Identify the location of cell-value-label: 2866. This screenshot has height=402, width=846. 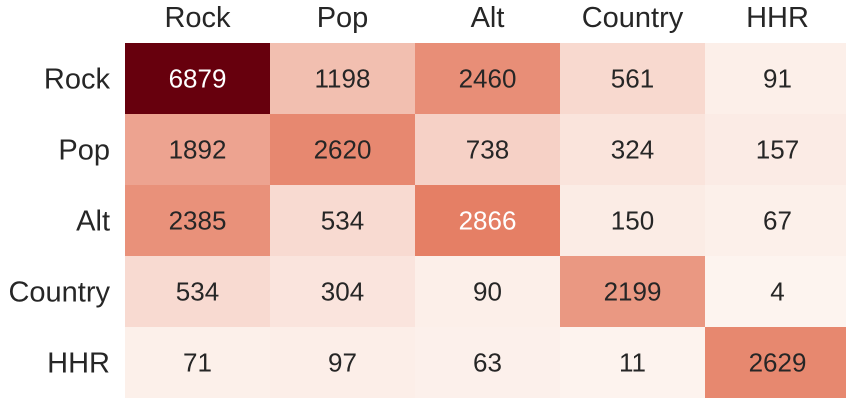
(488, 221).